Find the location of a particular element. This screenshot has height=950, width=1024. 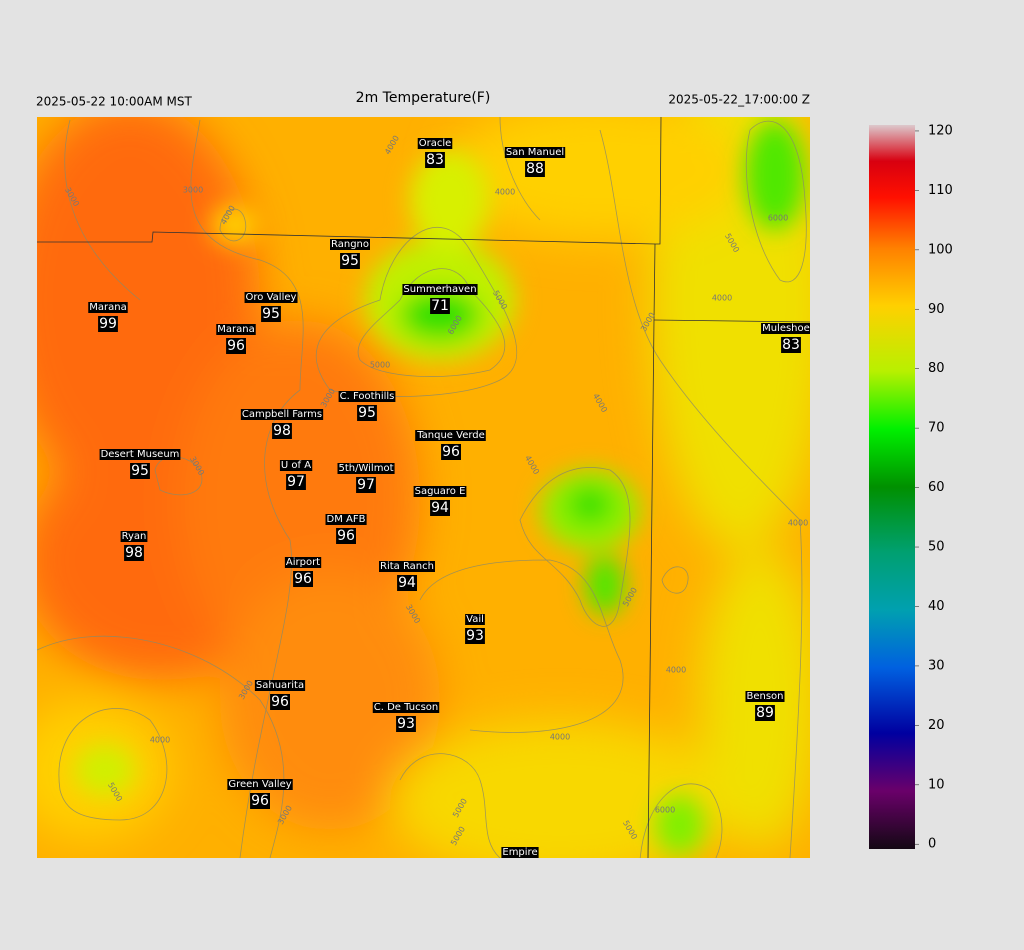

colorbar-tick-label: 40 is located at coordinates (936, 606).